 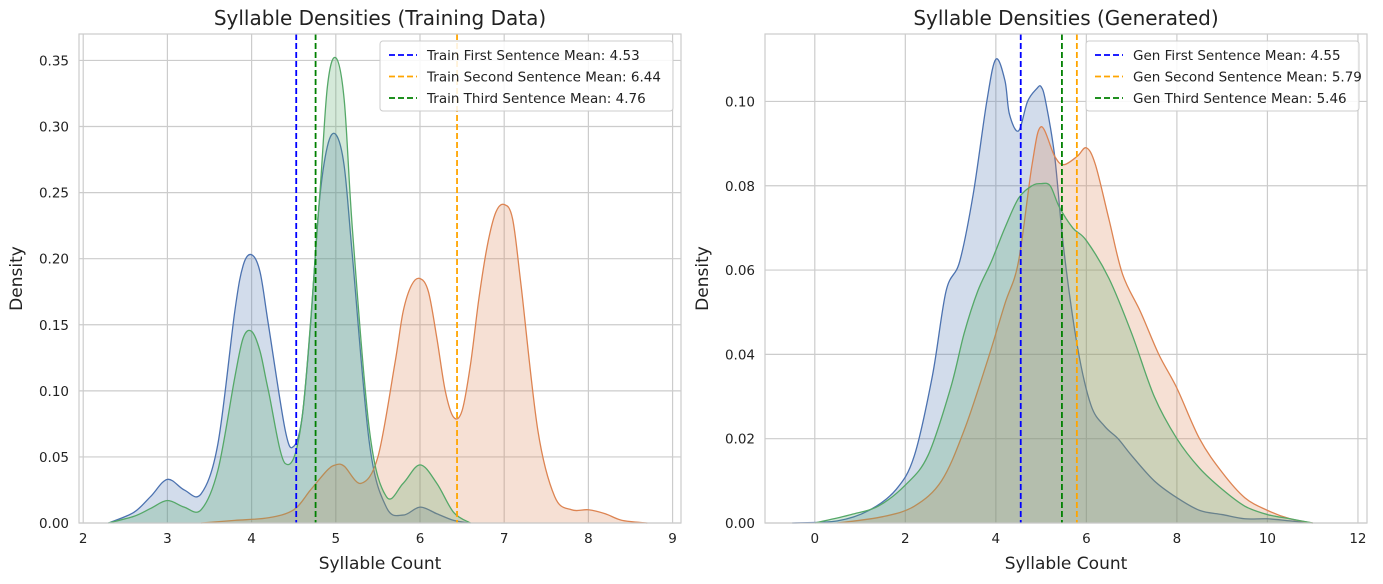 What do you see at coordinates (672, 539) in the screenshot?
I see `x-tick-label: 9` at bounding box center [672, 539].